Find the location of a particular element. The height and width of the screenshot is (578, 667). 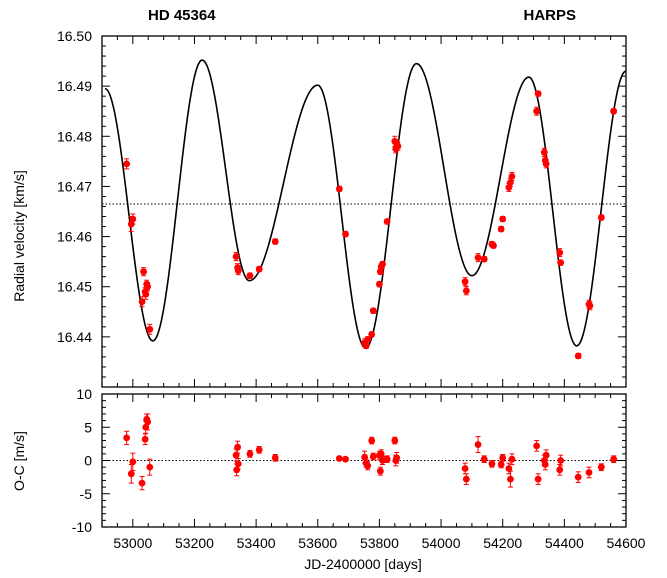

x-axis-label: JD-2400000 [days] is located at coordinates (363, 564).